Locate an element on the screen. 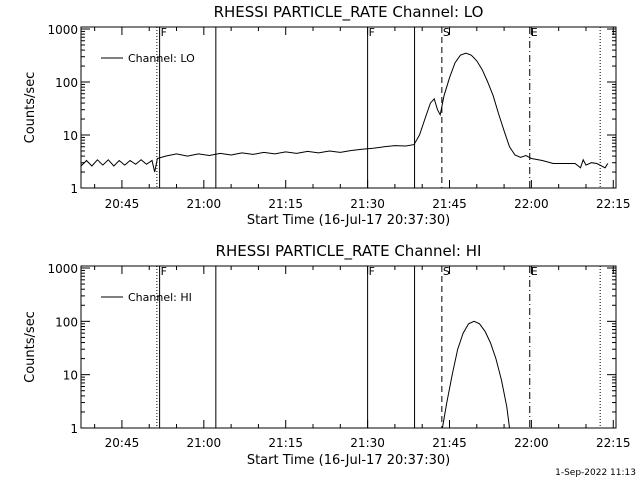 This screenshot has width=640, height=480. series-line-hi is located at coordinates (475, 374).